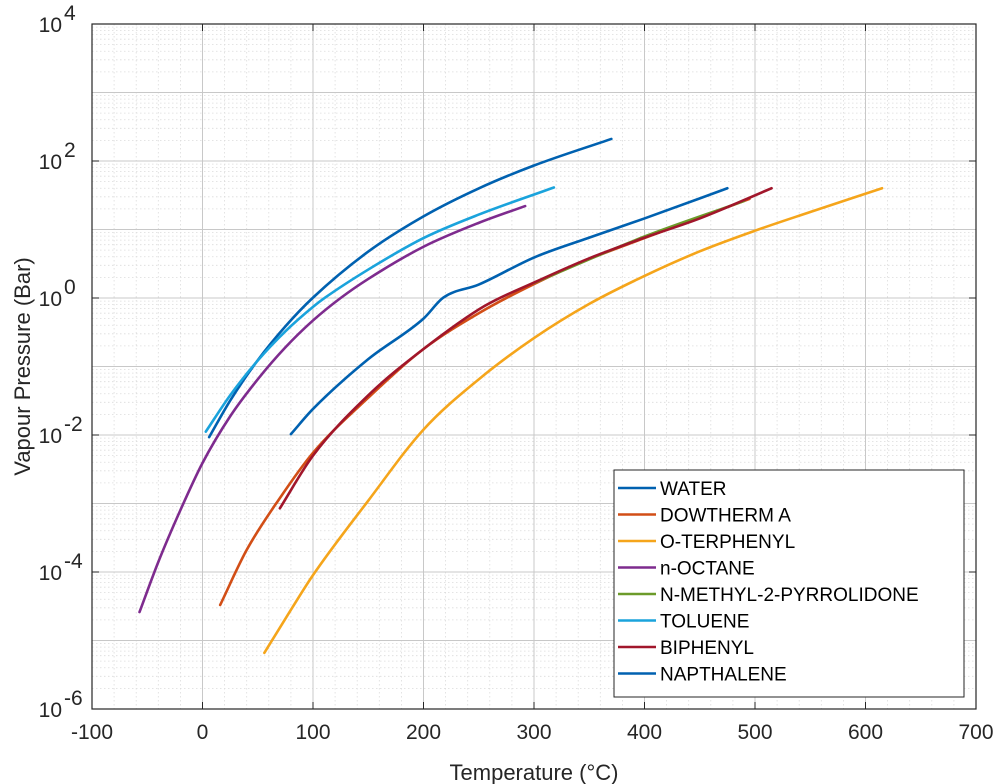 The height and width of the screenshot is (784, 998). Describe the element at coordinates (754, 732) in the screenshot. I see `x-tick-label: 500` at that location.